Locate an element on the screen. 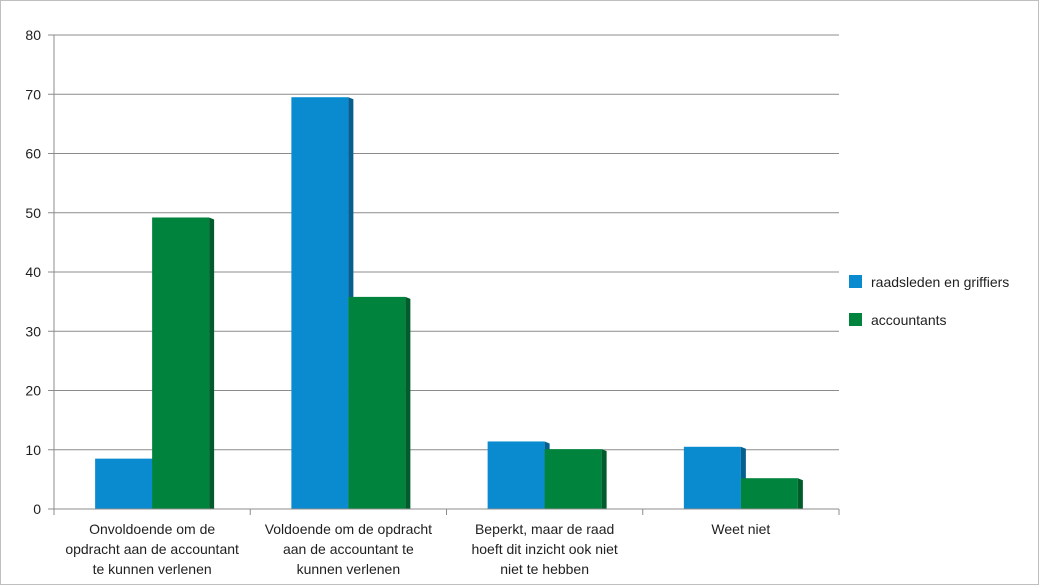 The width and height of the screenshot is (1039, 585). y-tick-label: 40 is located at coordinates (33, 272).